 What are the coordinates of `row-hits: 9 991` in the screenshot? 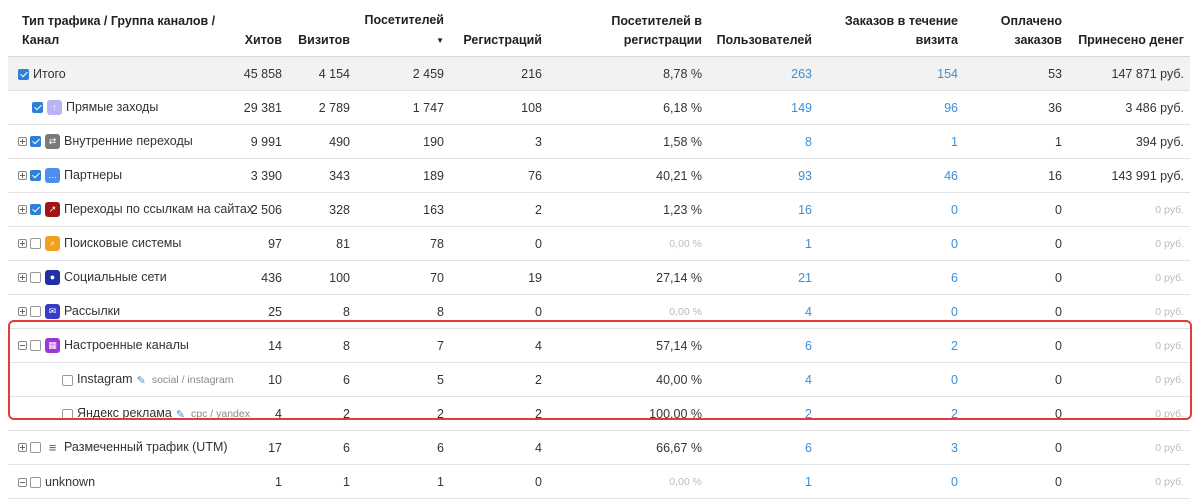 It's located at (262, 141).